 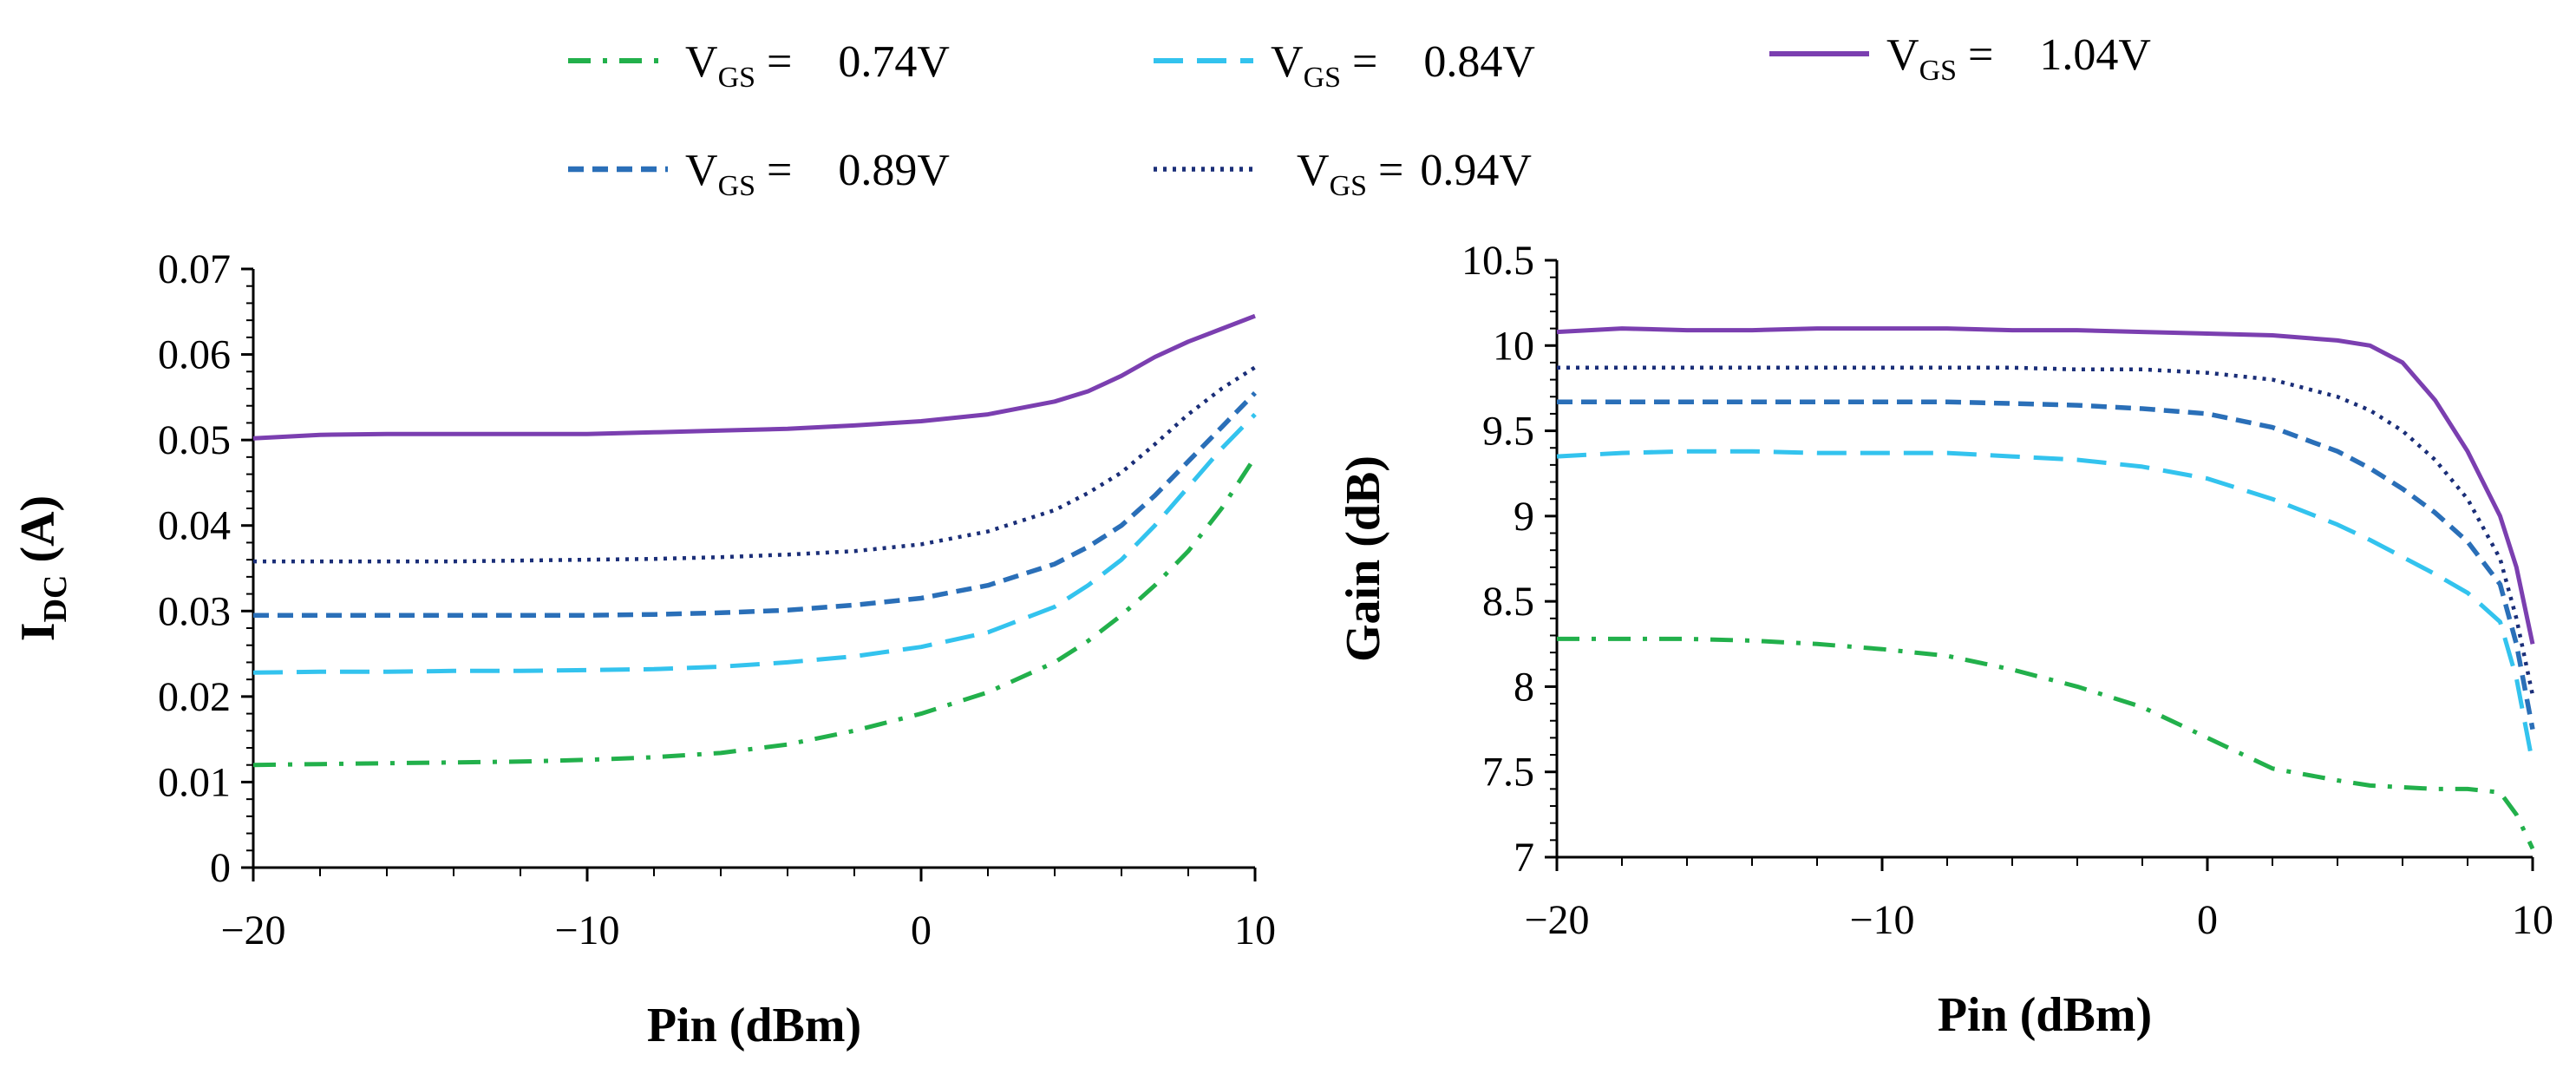 I want to click on y-tick-label: 0.02, so click(x=194, y=697).